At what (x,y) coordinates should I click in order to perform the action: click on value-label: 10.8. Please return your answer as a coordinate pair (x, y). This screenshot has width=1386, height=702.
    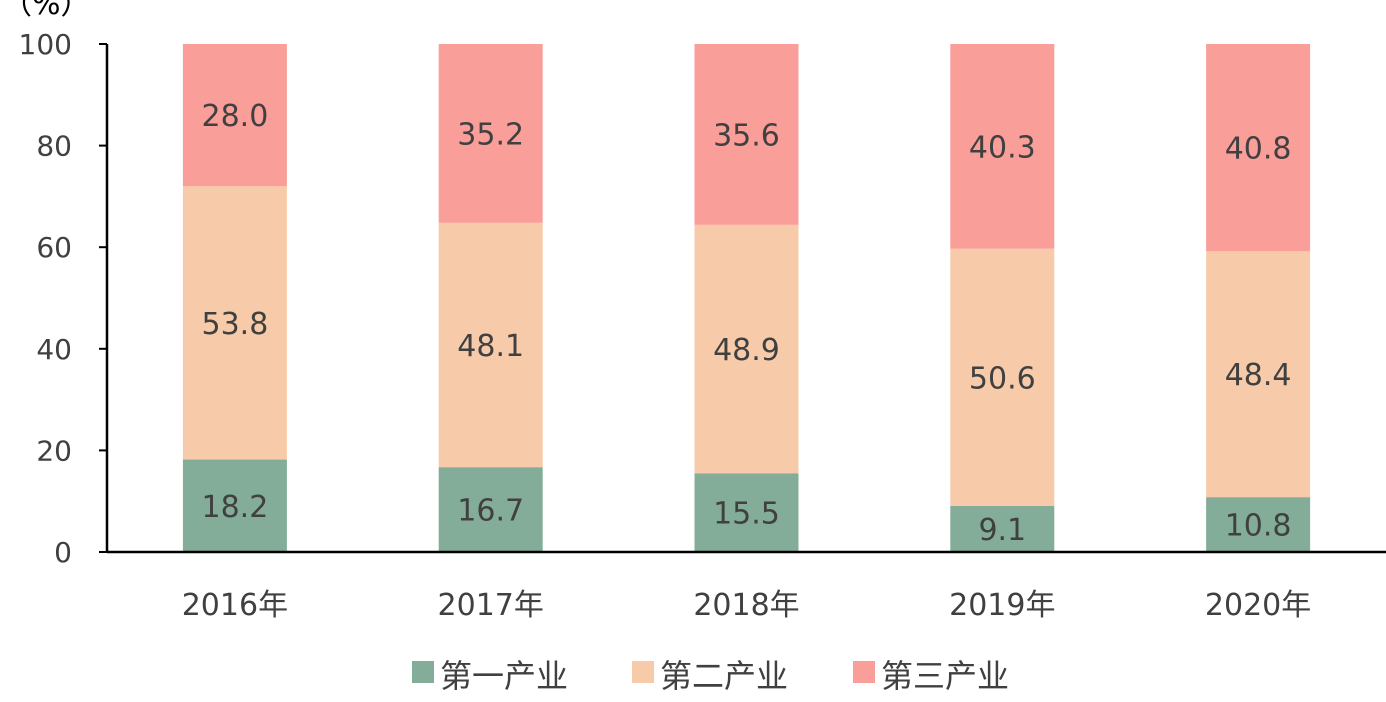
    Looking at the image, I should click on (1258, 526).